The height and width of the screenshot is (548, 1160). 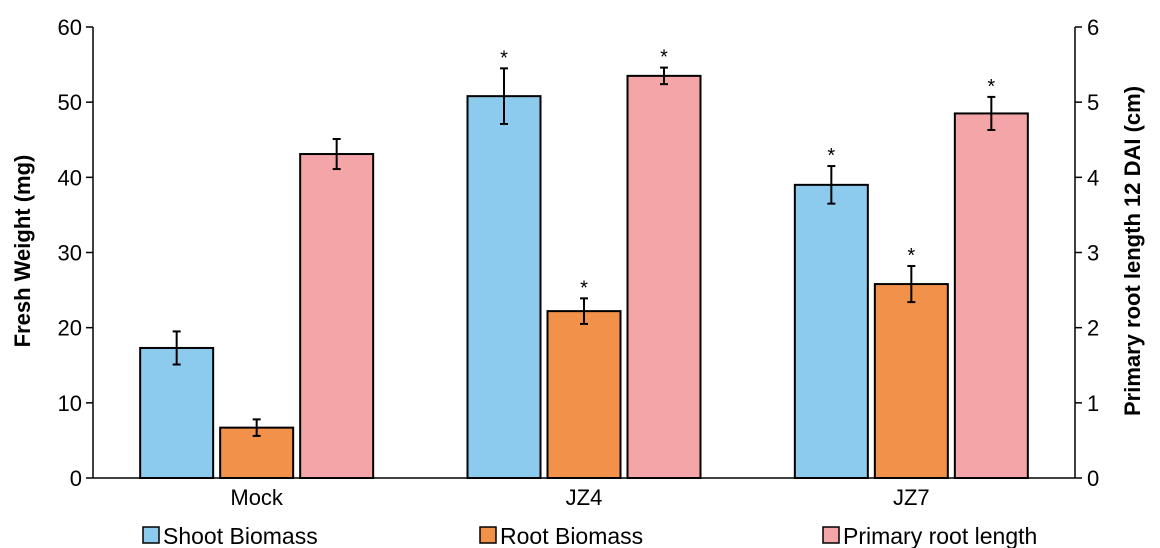 I want to click on y2-axis-title: Primary root length 12 DAI (cm), so click(x=1132, y=251).